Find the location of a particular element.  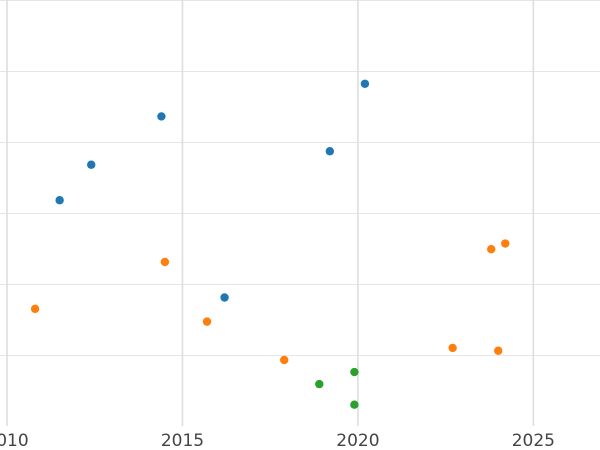

x-tick-labels: 2010 2015 2020 2025 is located at coordinates (277, 440).